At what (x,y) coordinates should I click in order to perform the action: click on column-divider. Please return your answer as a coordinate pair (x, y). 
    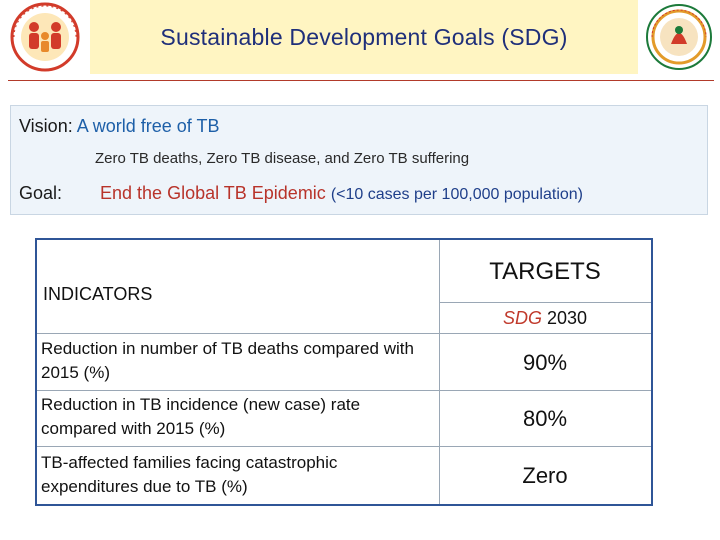
    Looking at the image, I should click on (439, 372).